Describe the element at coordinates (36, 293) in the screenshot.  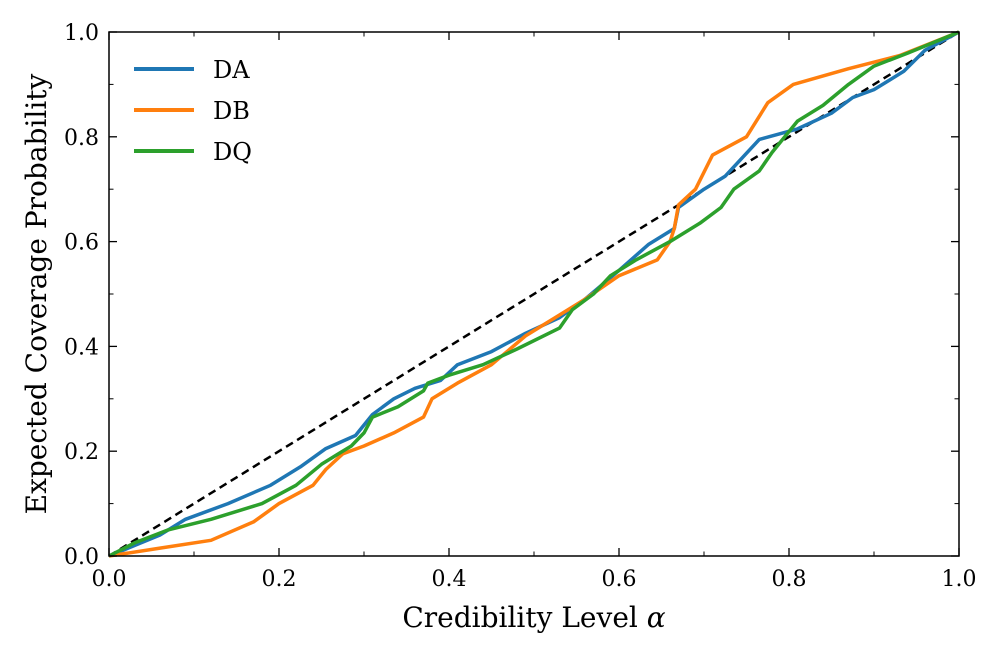
I see `y-axis-label: Expected Coverage Probability` at that location.